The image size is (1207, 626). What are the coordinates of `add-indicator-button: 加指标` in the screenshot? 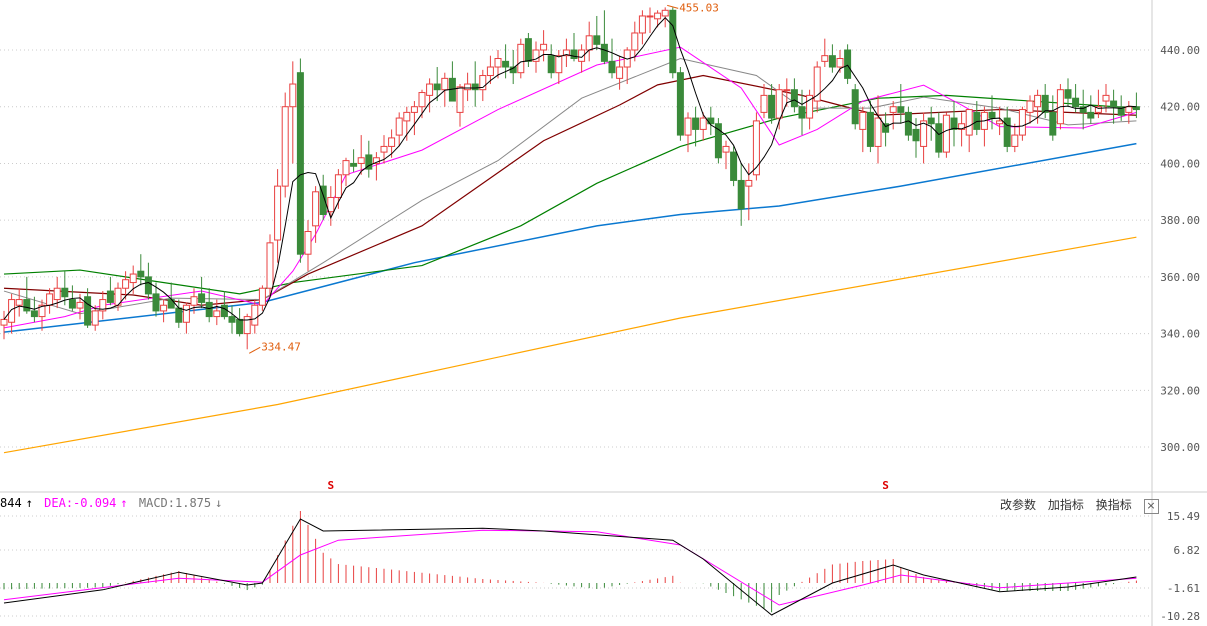 It's located at (1065, 505).